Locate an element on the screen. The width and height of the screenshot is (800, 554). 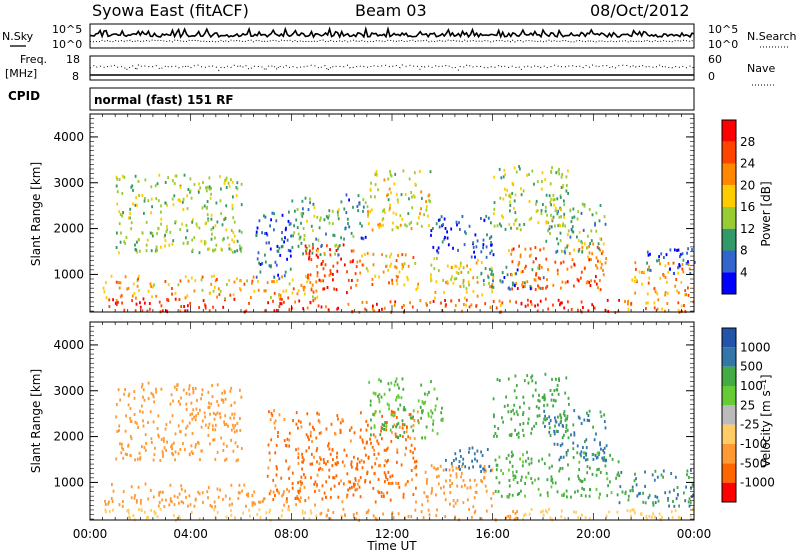
nsearch-tick-top: 10^5 is located at coordinates (723, 29).